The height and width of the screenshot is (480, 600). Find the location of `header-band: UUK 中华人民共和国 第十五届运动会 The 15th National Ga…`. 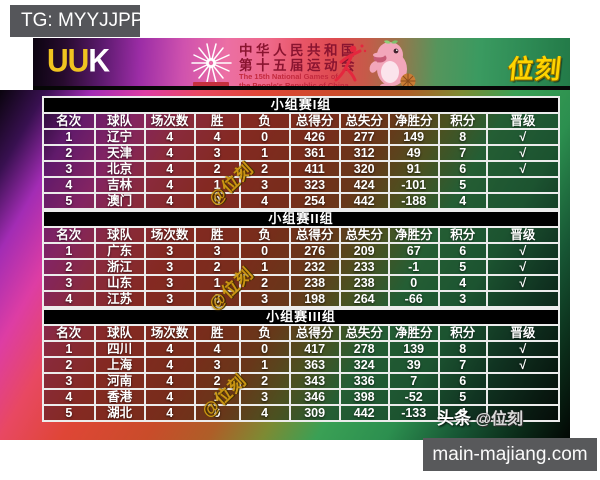

header-band: UUK 中华人民共和国 第十五届运动会 The 15th National Ga… is located at coordinates (301, 64).